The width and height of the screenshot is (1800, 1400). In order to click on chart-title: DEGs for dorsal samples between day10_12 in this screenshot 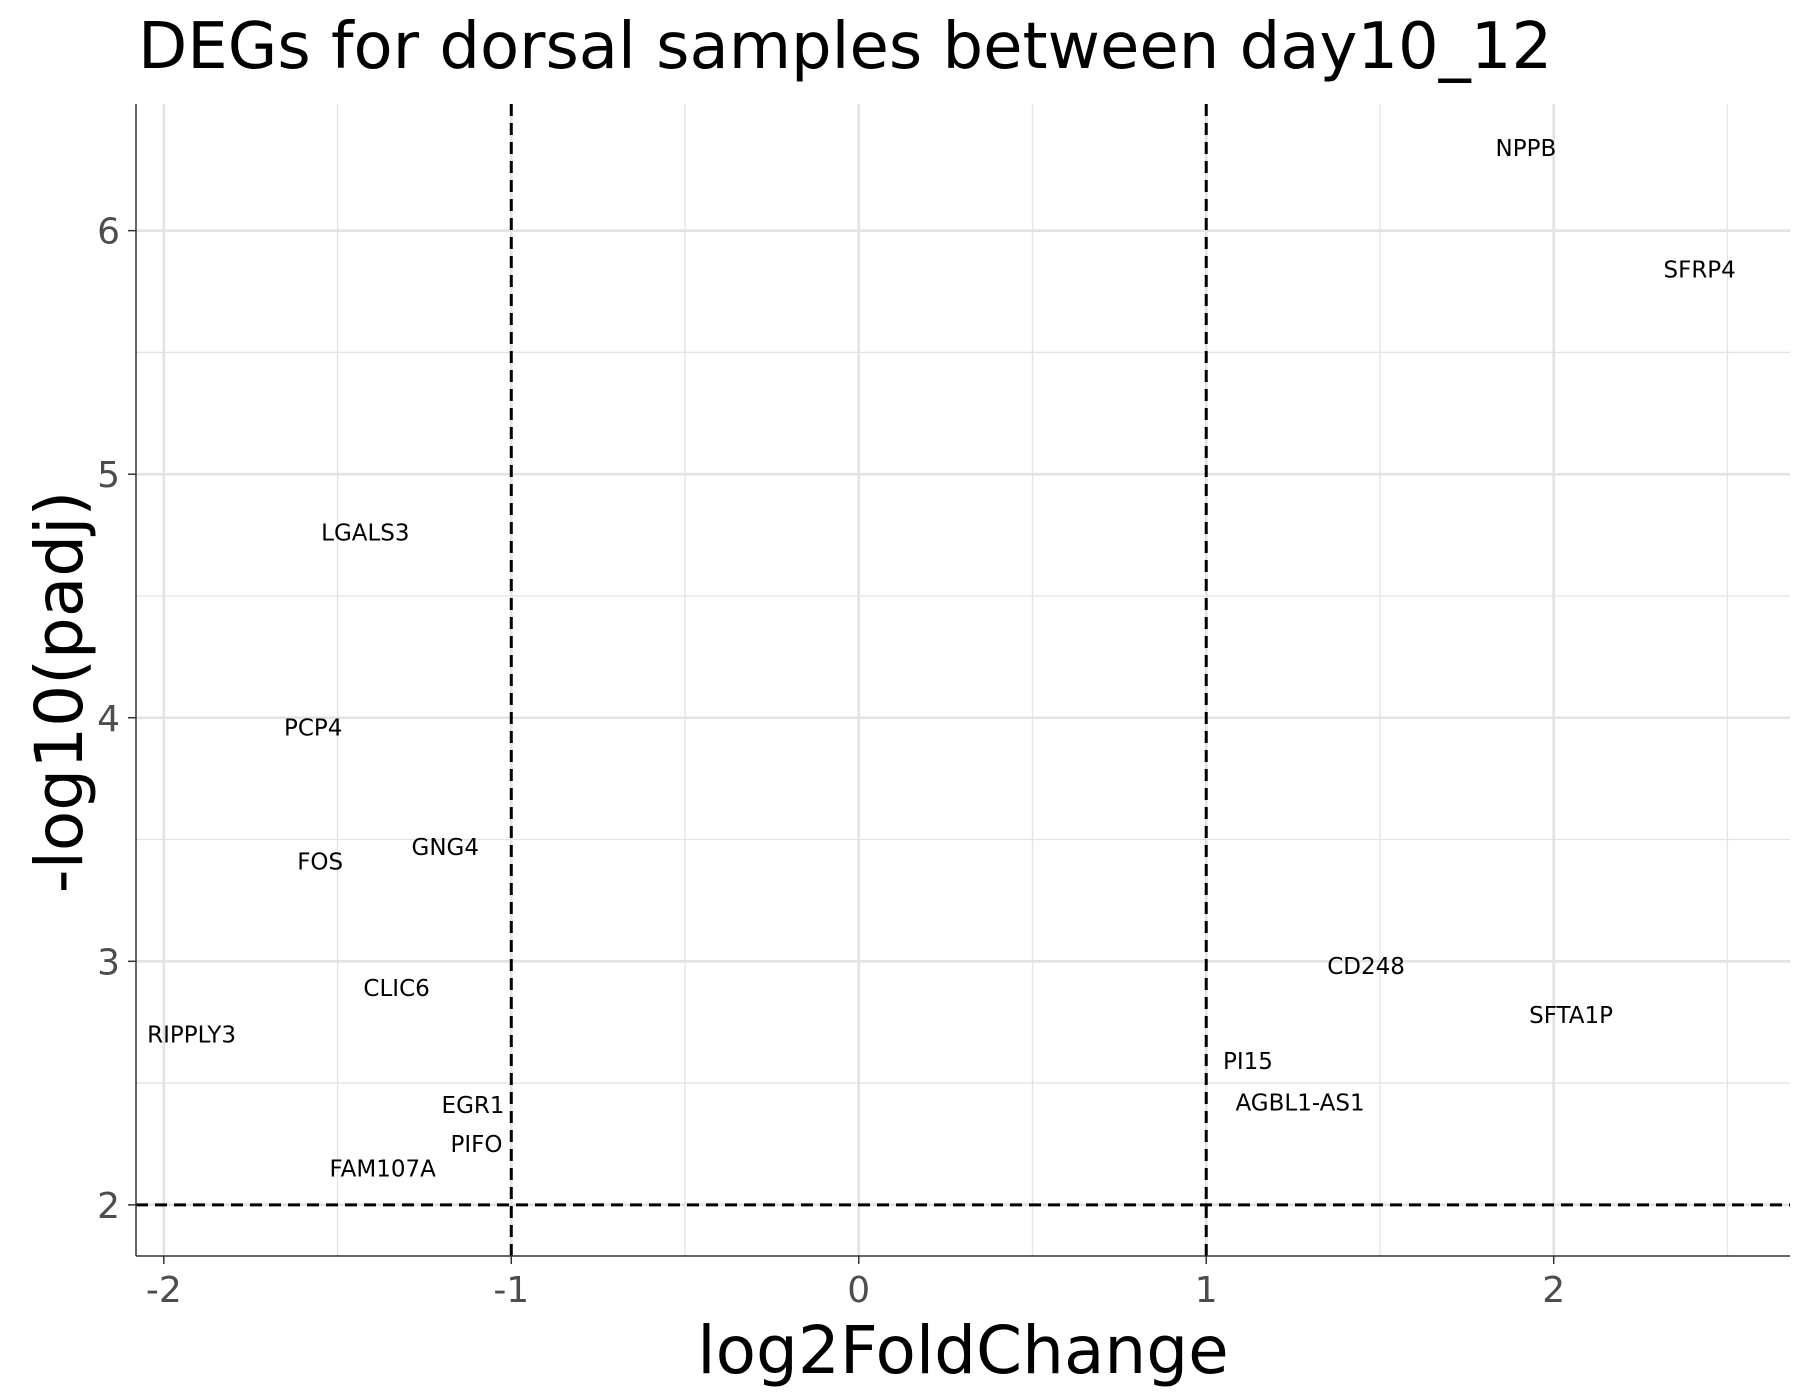, I will do `click(845, 47)`.